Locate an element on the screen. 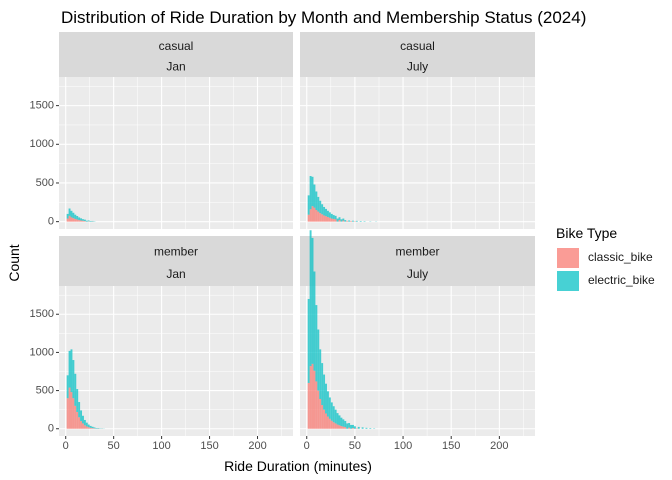 The height and width of the screenshot is (480, 672). facet-panel-casual-july: casual July is located at coordinates (417, 130).